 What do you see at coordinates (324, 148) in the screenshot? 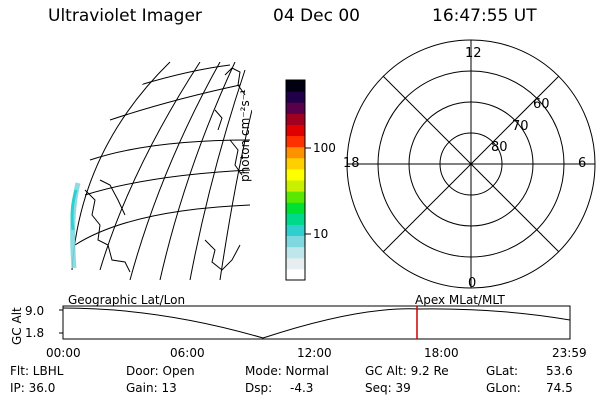
I see `colorbar-label-100: 100` at bounding box center [324, 148].